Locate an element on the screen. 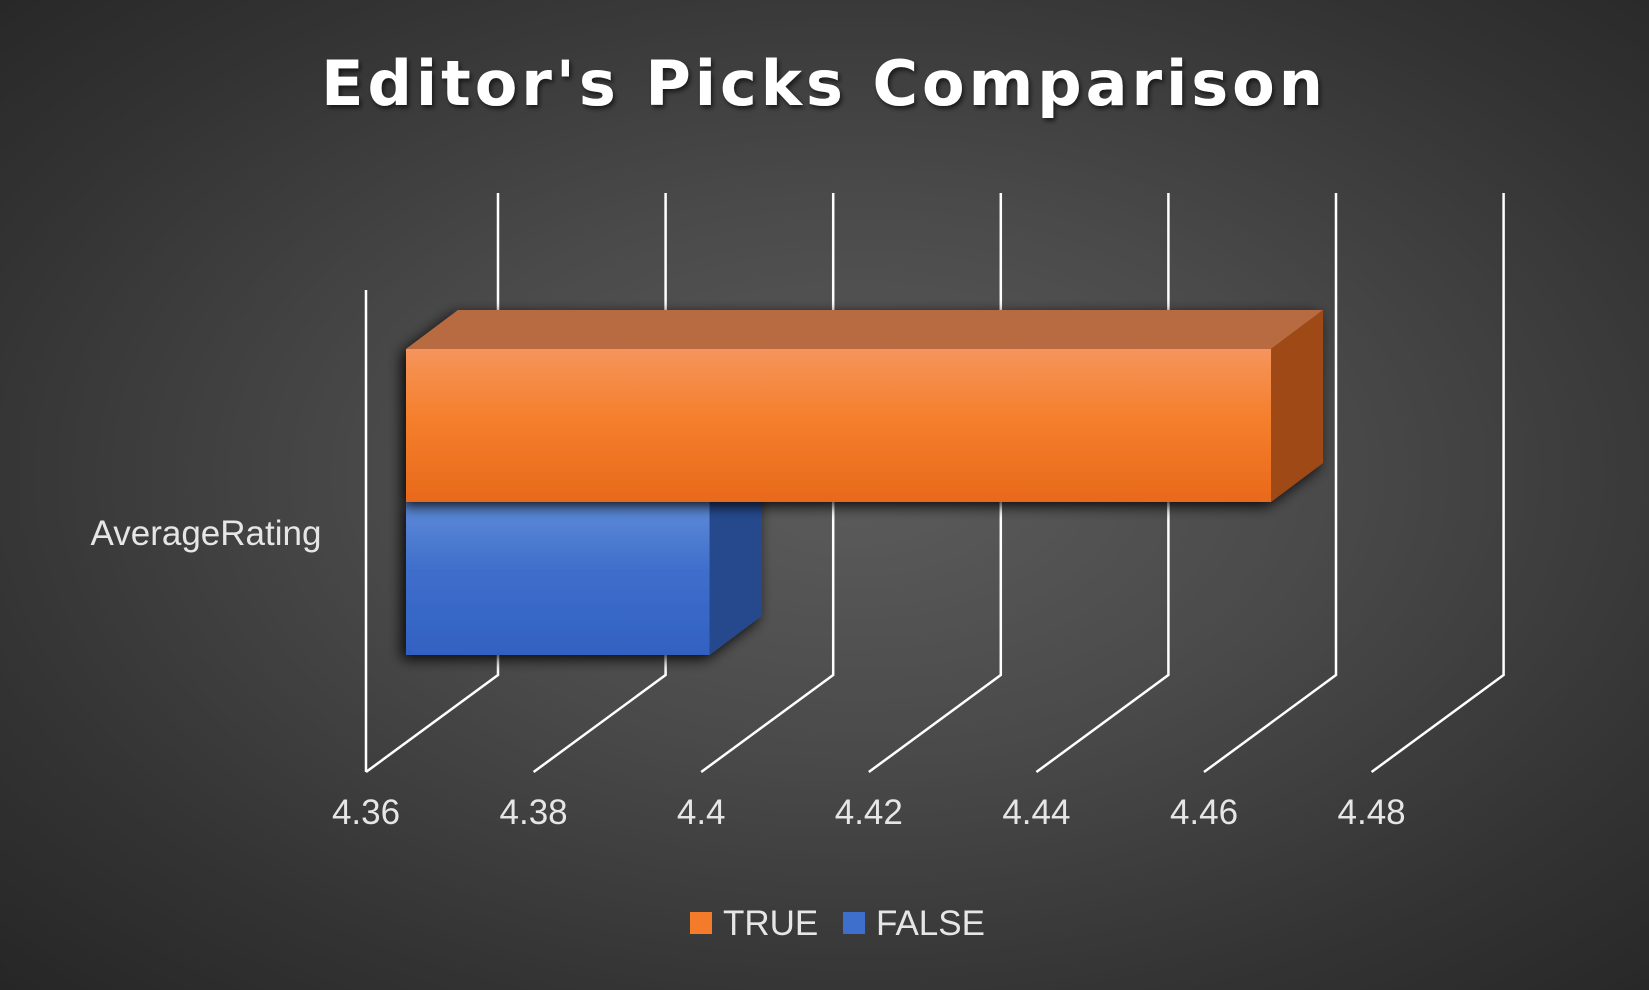 The width and height of the screenshot is (1649, 990). legend-item-false: FALSE is located at coordinates (914, 923).